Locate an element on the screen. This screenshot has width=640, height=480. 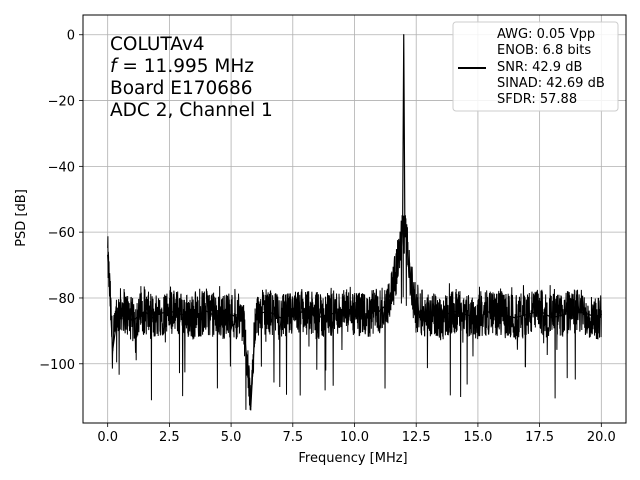
annotation-chip-name: COLUTAv4 is located at coordinates (157, 44).